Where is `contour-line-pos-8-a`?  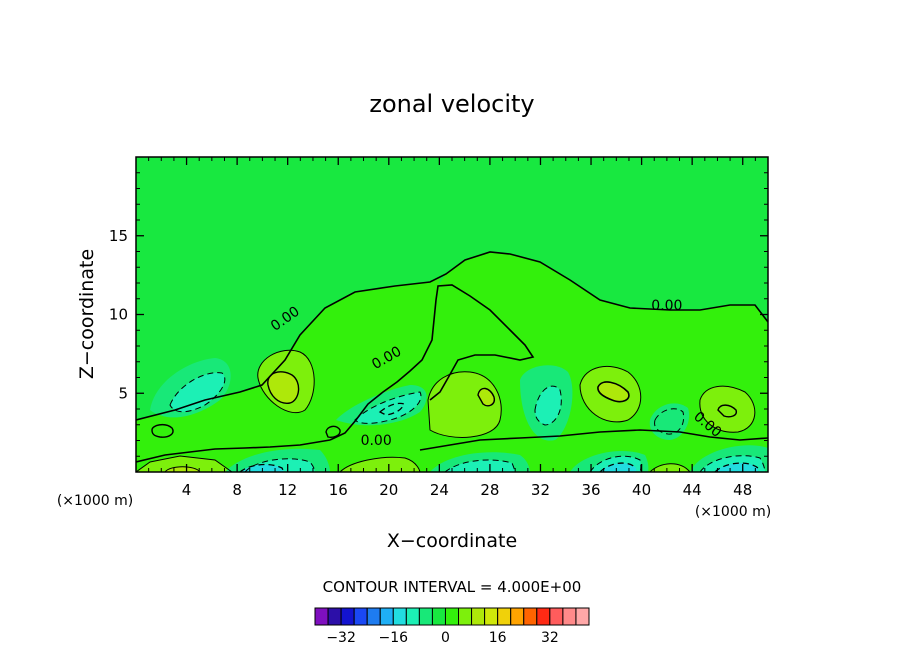 contour-line-pos-8-a is located at coordinates (283, 387).